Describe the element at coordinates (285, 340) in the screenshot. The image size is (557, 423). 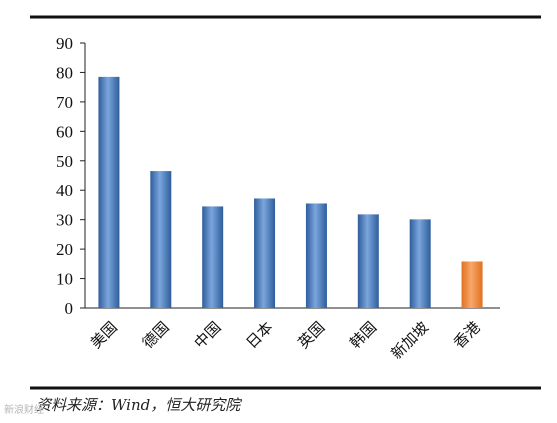
I see `x-axis-labels: 美国 德国 中国 日本 英国 韩国 新加坡 香港` at that location.